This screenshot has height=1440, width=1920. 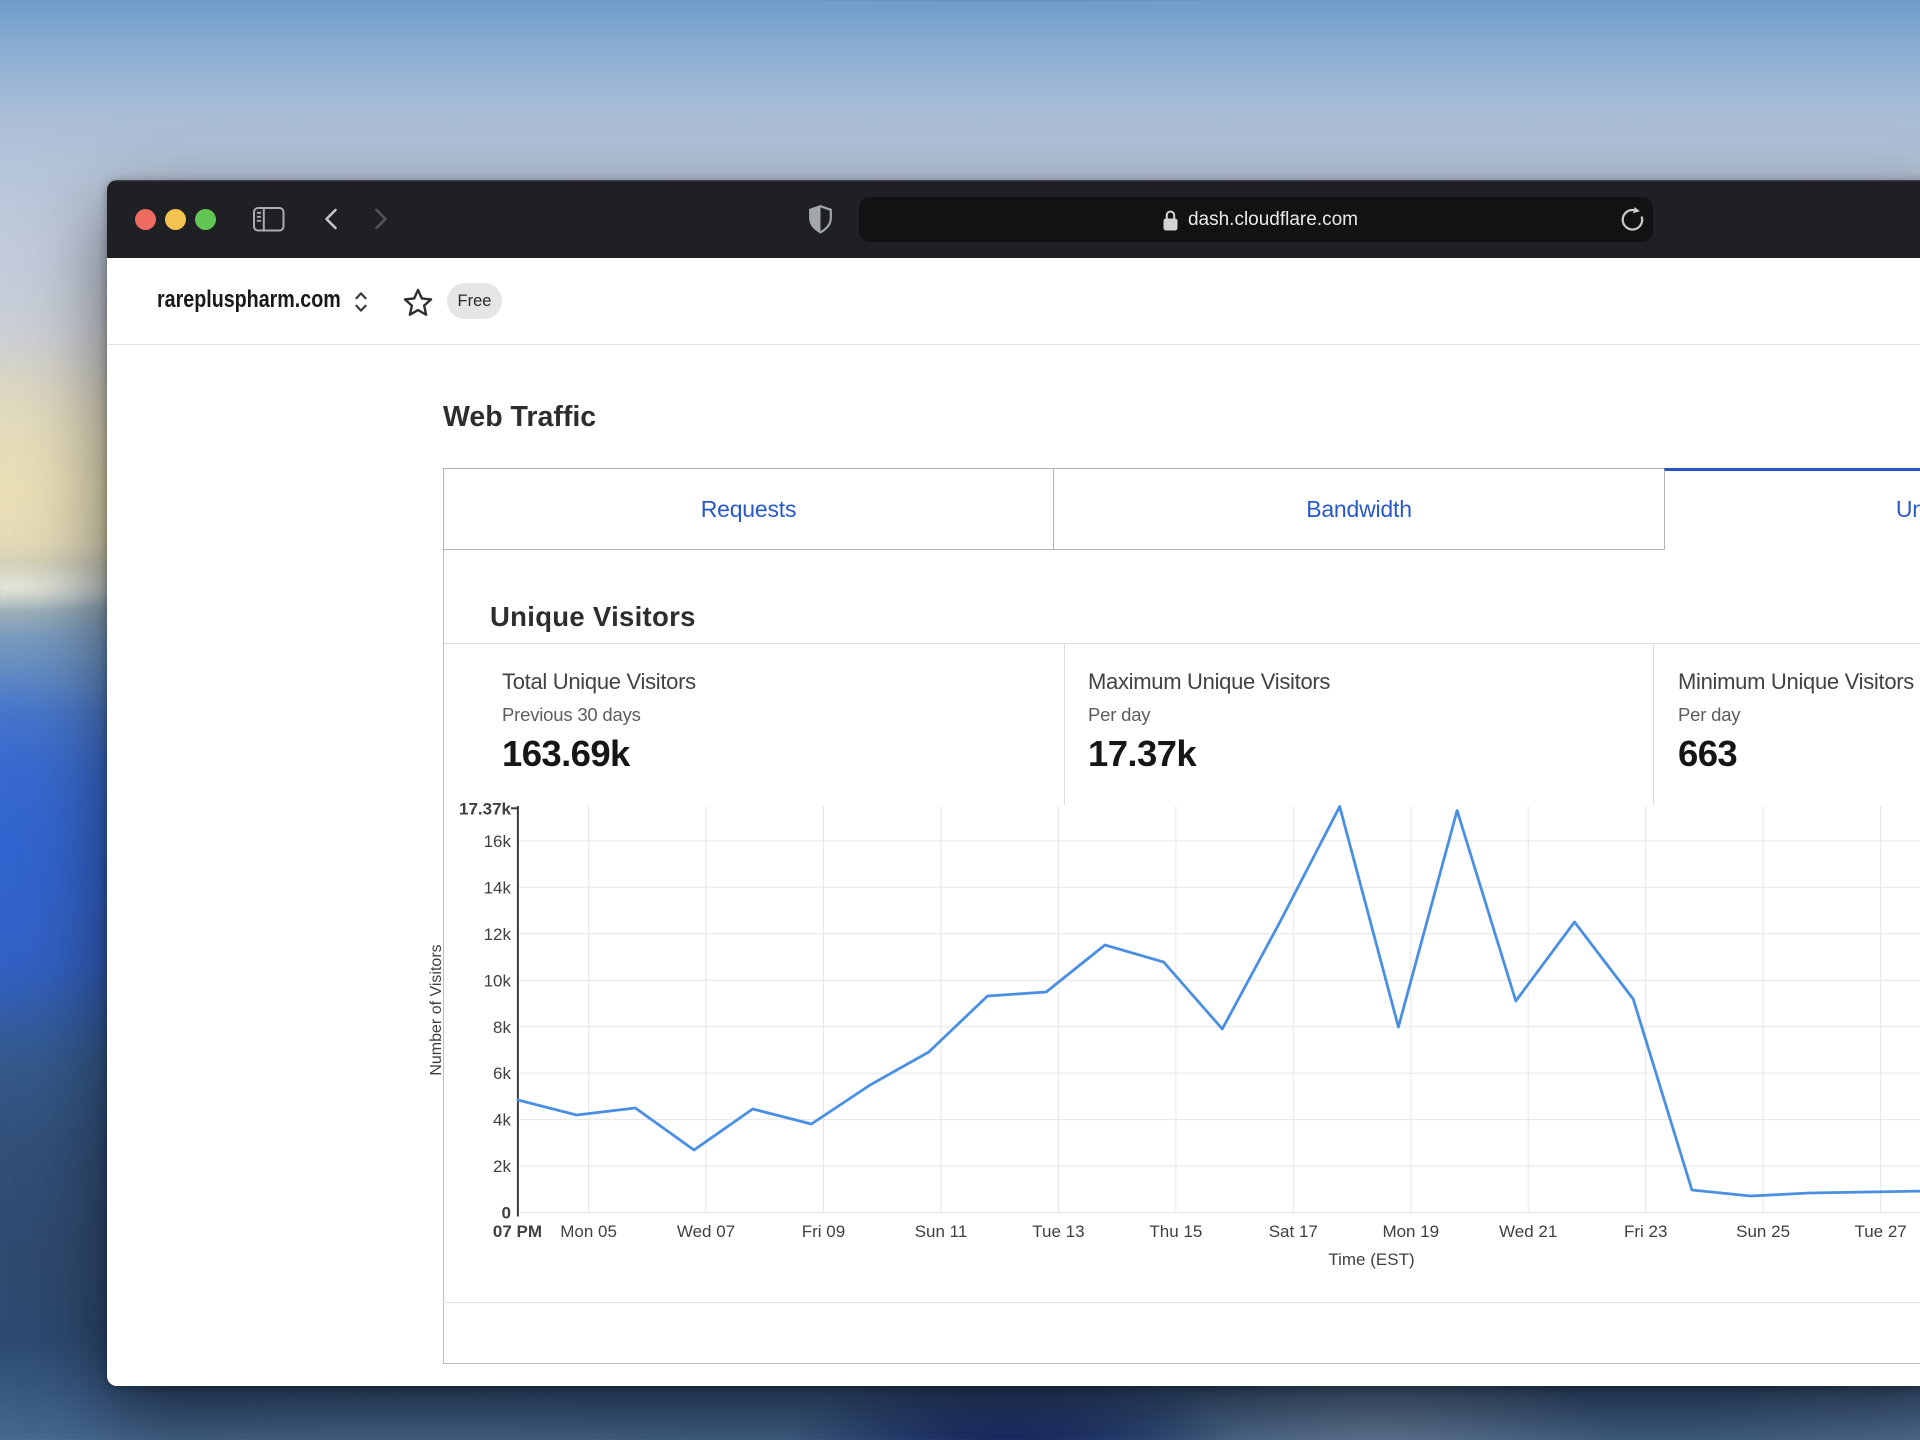 What do you see at coordinates (941, 1231) in the screenshot?
I see `svg-text: Sun 11` at bounding box center [941, 1231].